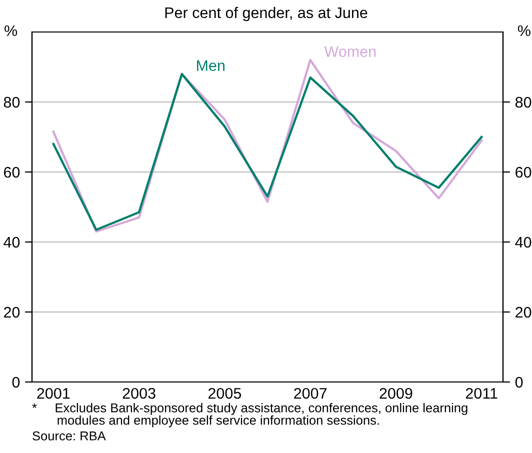  What do you see at coordinates (523, 242) in the screenshot?
I see `y2-tick-label: 40` at bounding box center [523, 242].